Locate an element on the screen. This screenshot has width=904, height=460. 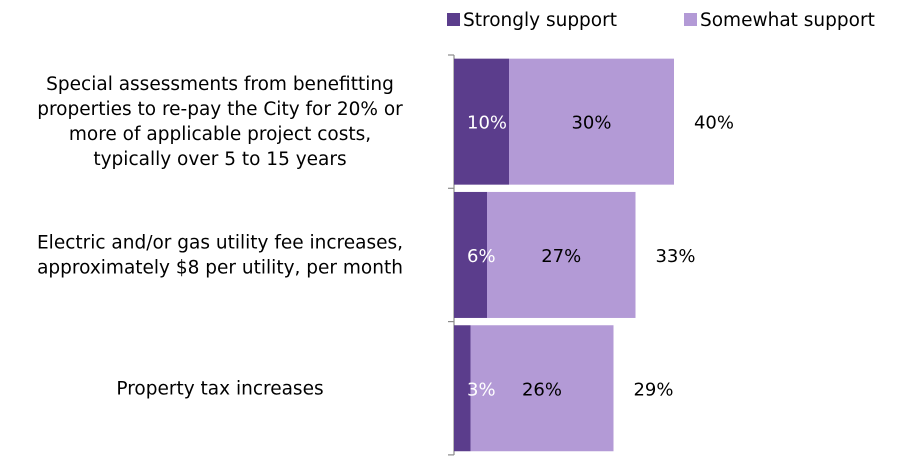
total-label: 29% is located at coordinates (653, 389).